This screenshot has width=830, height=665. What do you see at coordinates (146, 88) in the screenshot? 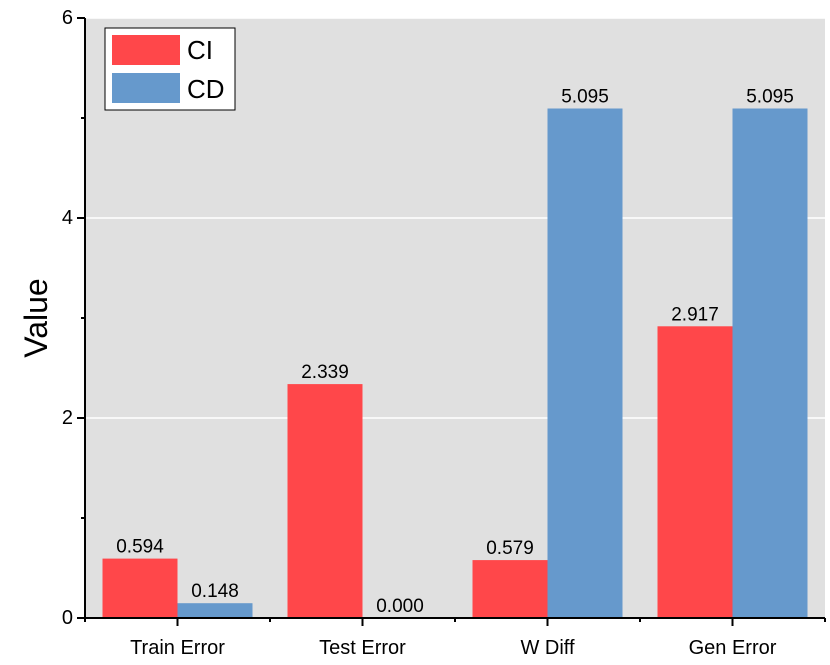
I see `legend-swatch-cd` at bounding box center [146, 88].